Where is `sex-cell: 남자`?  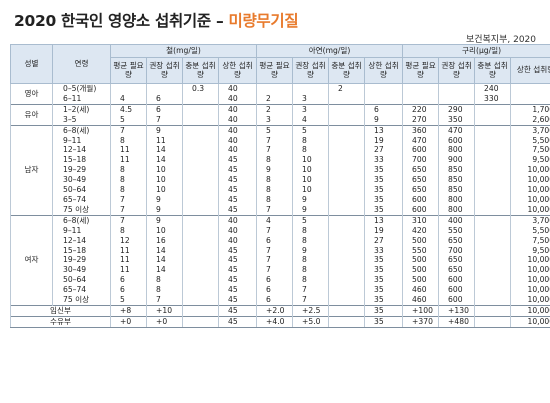
sex-cell: 남자 is located at coordinates (31, 170).